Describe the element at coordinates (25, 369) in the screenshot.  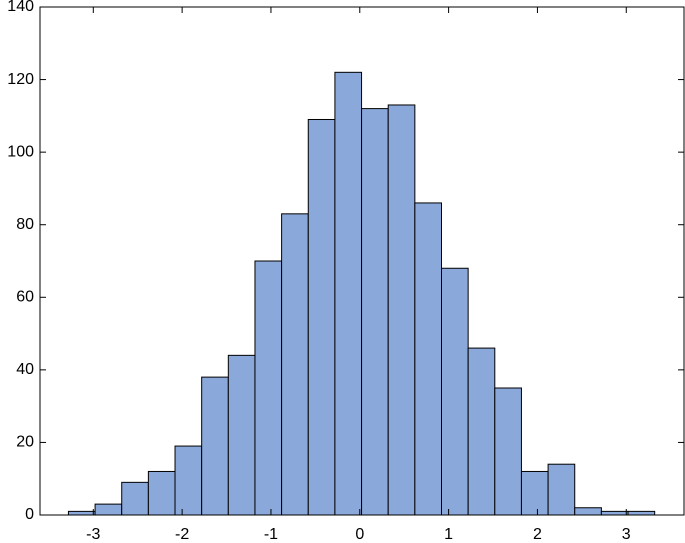
I see `y-tick-label: 40` at that location.